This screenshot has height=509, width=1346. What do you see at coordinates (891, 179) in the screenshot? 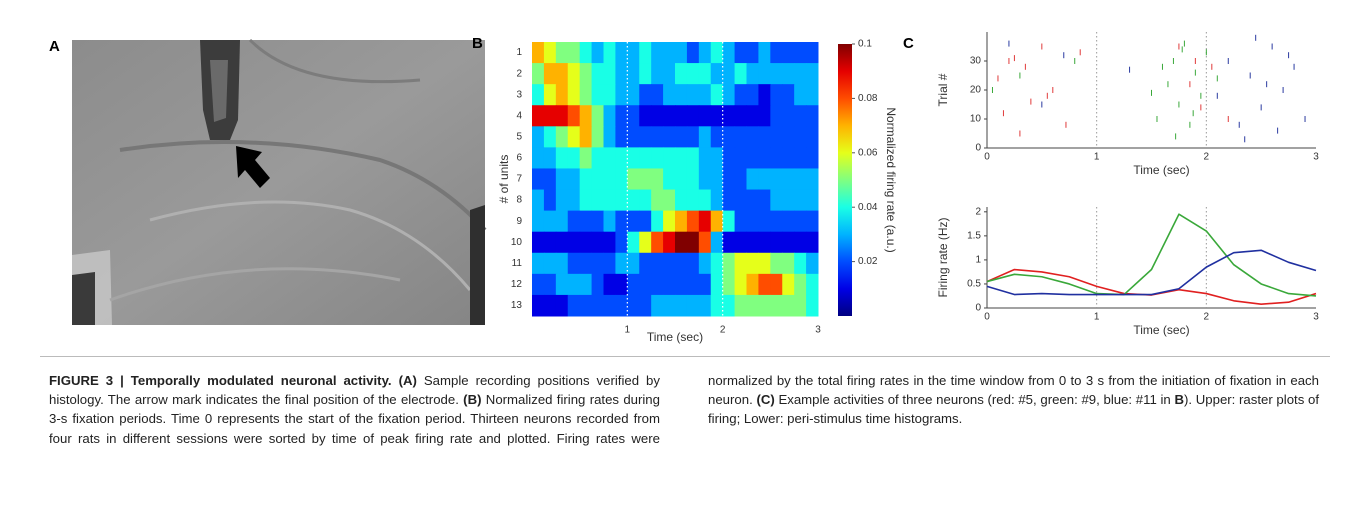
I see `colorbar-label: Normalized firing rate (a.u.)` at bounding box center [891, 179].